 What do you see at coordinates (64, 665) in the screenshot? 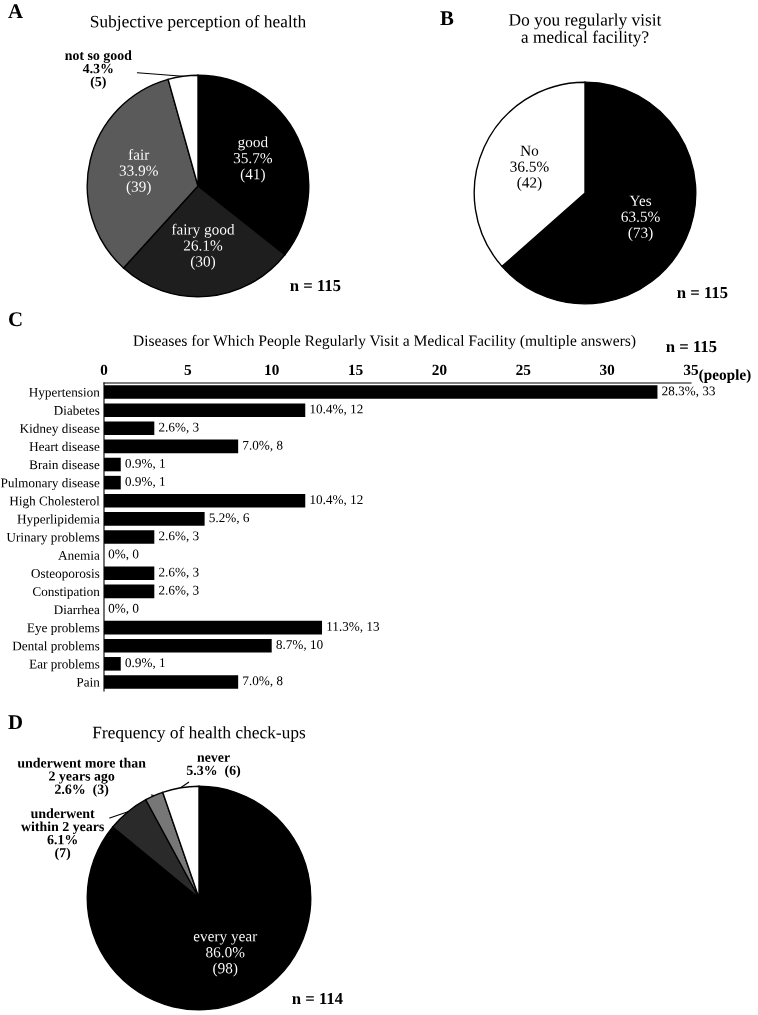
I see `y-tick-label: Ear problems` at bounding box center [64, 665].